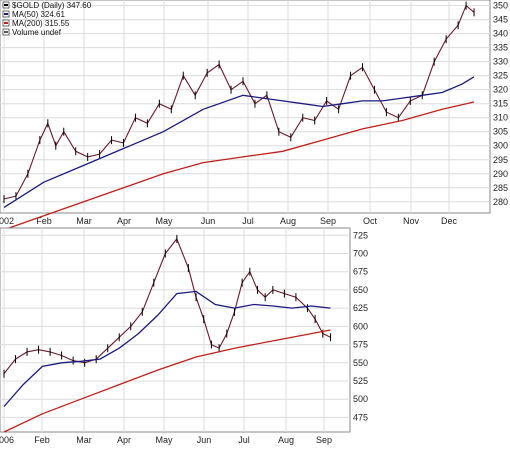 This screenshot has width=510, height=455. I want to click on y-tick-label: 500, so click(360, 399).